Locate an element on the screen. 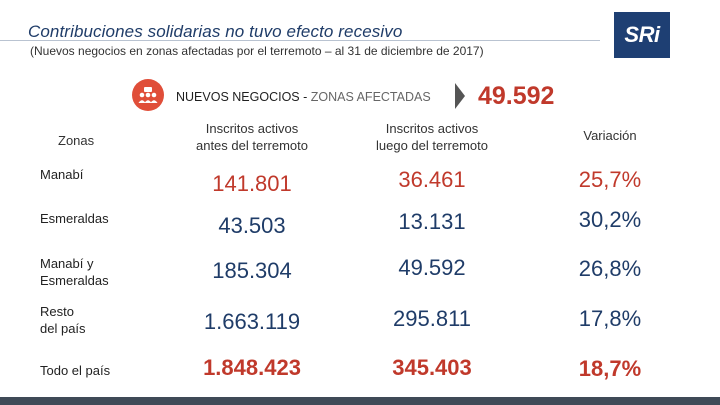 Image resolution: width=720 pixels, height=405 pixels. banner-total: 49.592 is located at coordinates (516, 96).